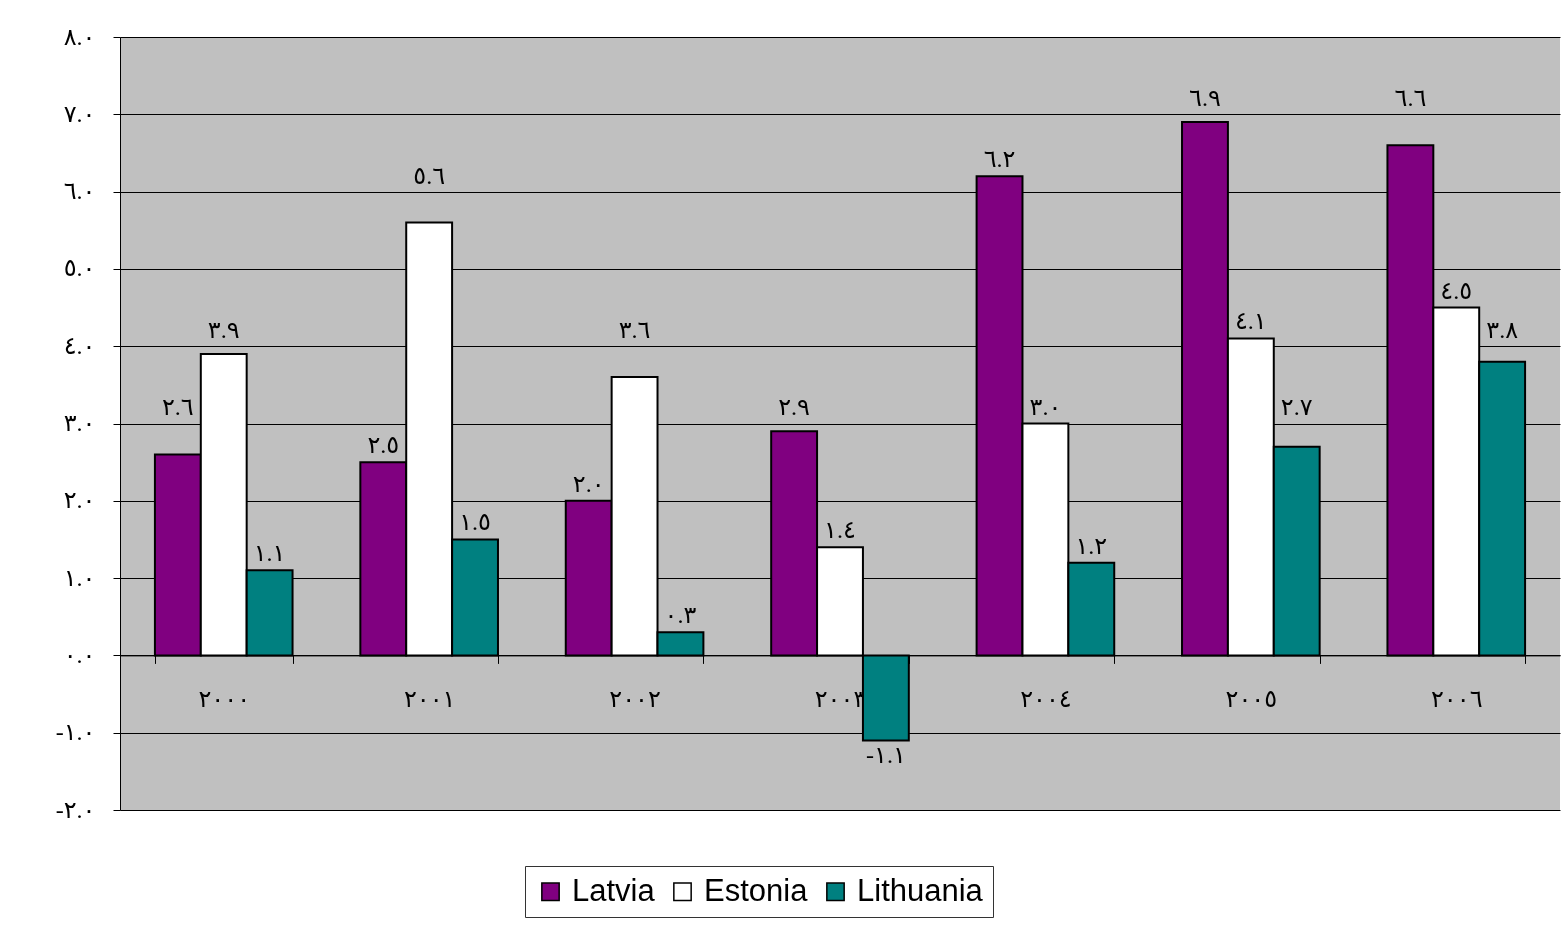 This screenshot has height=930, width=1564. Describe the element at coordinates (475, 522) in the screenshot. I see `data-label: ١.٥` at that location.